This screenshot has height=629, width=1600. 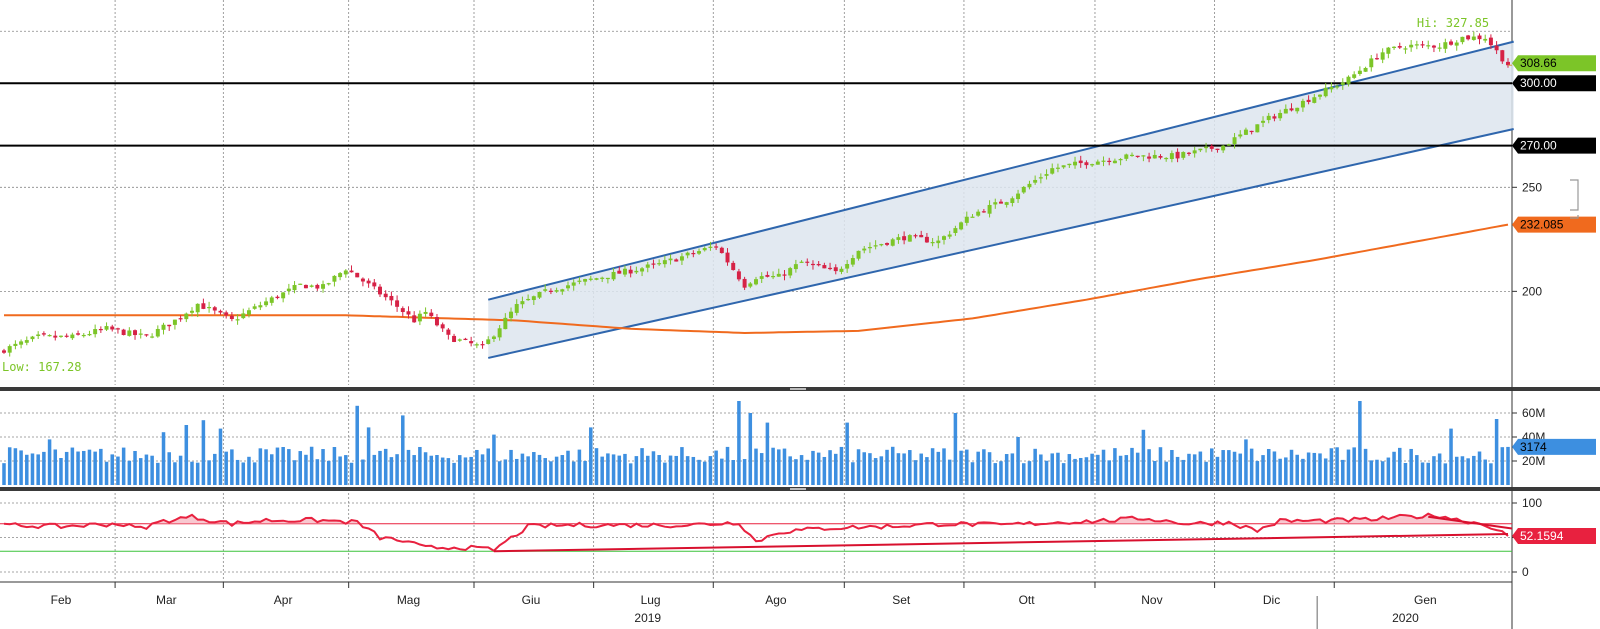 I want to click on x-axis-month-label: Ago, so click(x=776, y=600).